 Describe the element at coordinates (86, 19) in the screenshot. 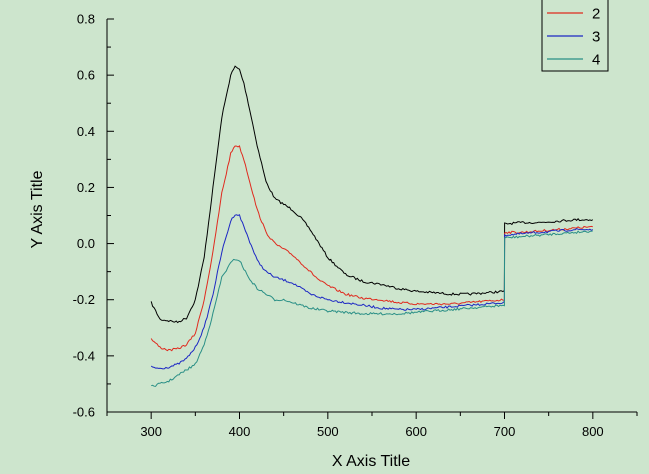

I see `y-tick-label: 0.8` at that location.